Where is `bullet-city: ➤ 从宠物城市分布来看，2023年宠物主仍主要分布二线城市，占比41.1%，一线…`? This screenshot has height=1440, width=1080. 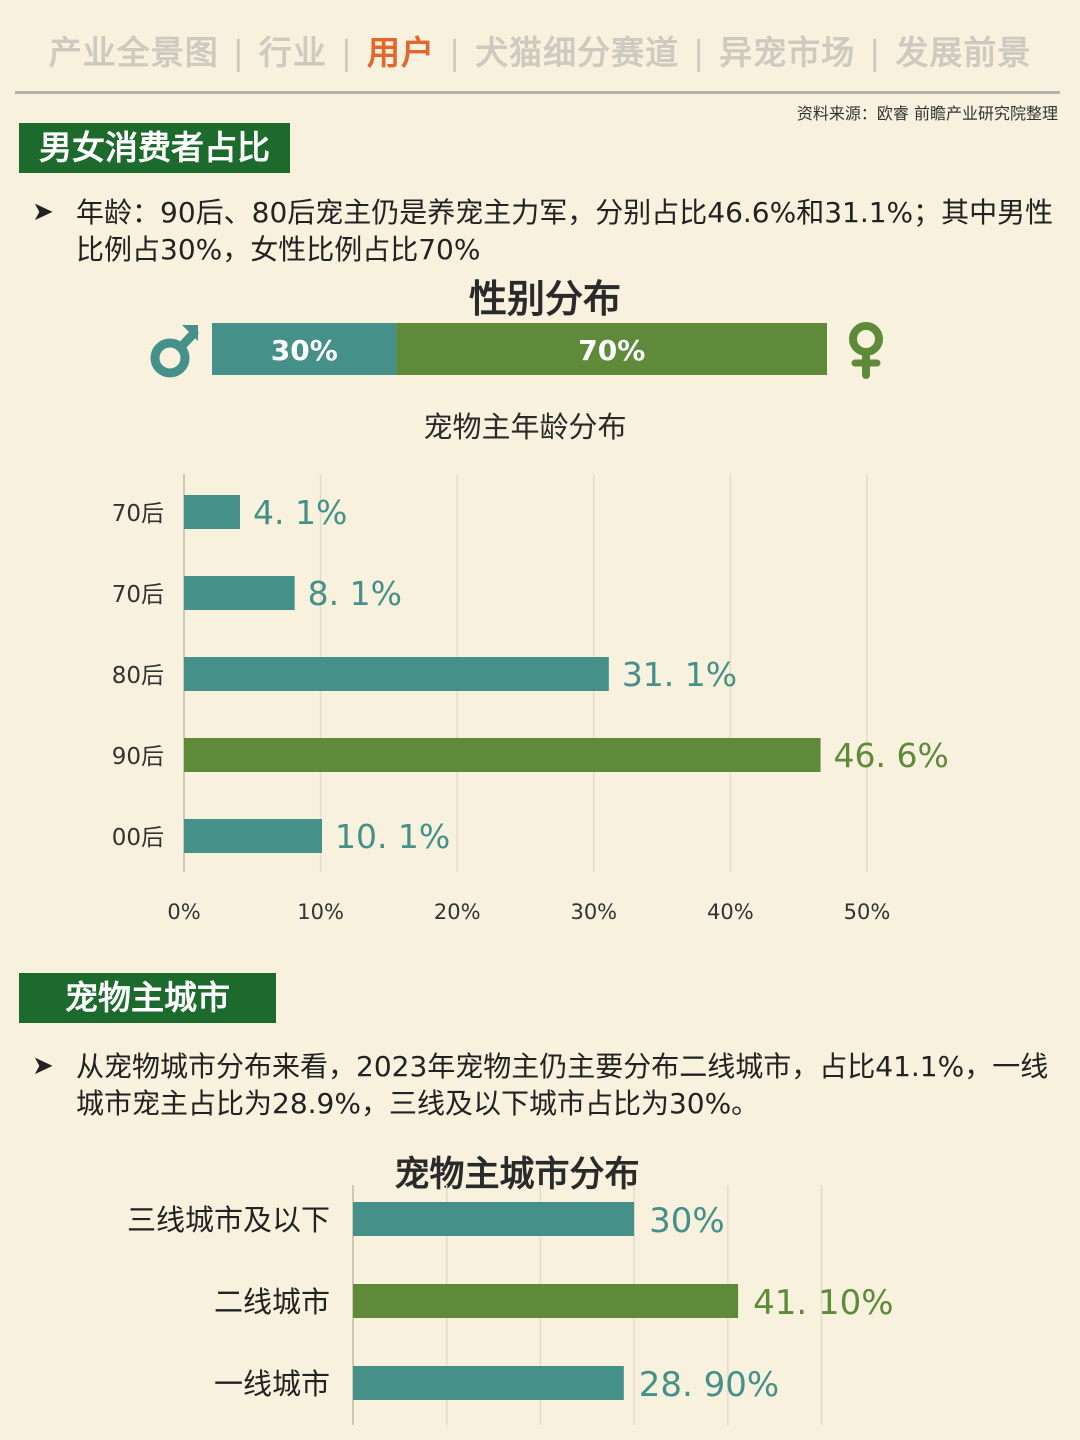
bullet-city: ➤ 从宠物城市分布来看，2023年宠物主仍主要分布二线城市，占比41.1%，一线… is located at coordinates (547, 1085).